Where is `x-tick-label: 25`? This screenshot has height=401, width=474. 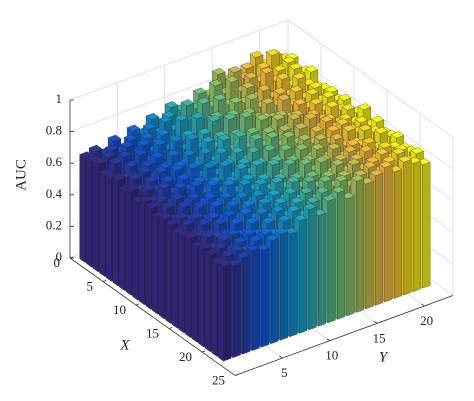 x-tick-label: 25 is located at coordinates (218, 379).